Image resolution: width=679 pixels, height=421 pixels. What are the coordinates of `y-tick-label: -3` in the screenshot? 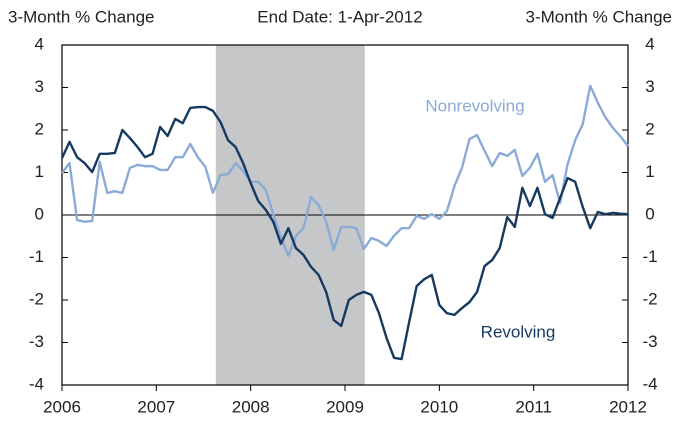 It's located at (36, 341).